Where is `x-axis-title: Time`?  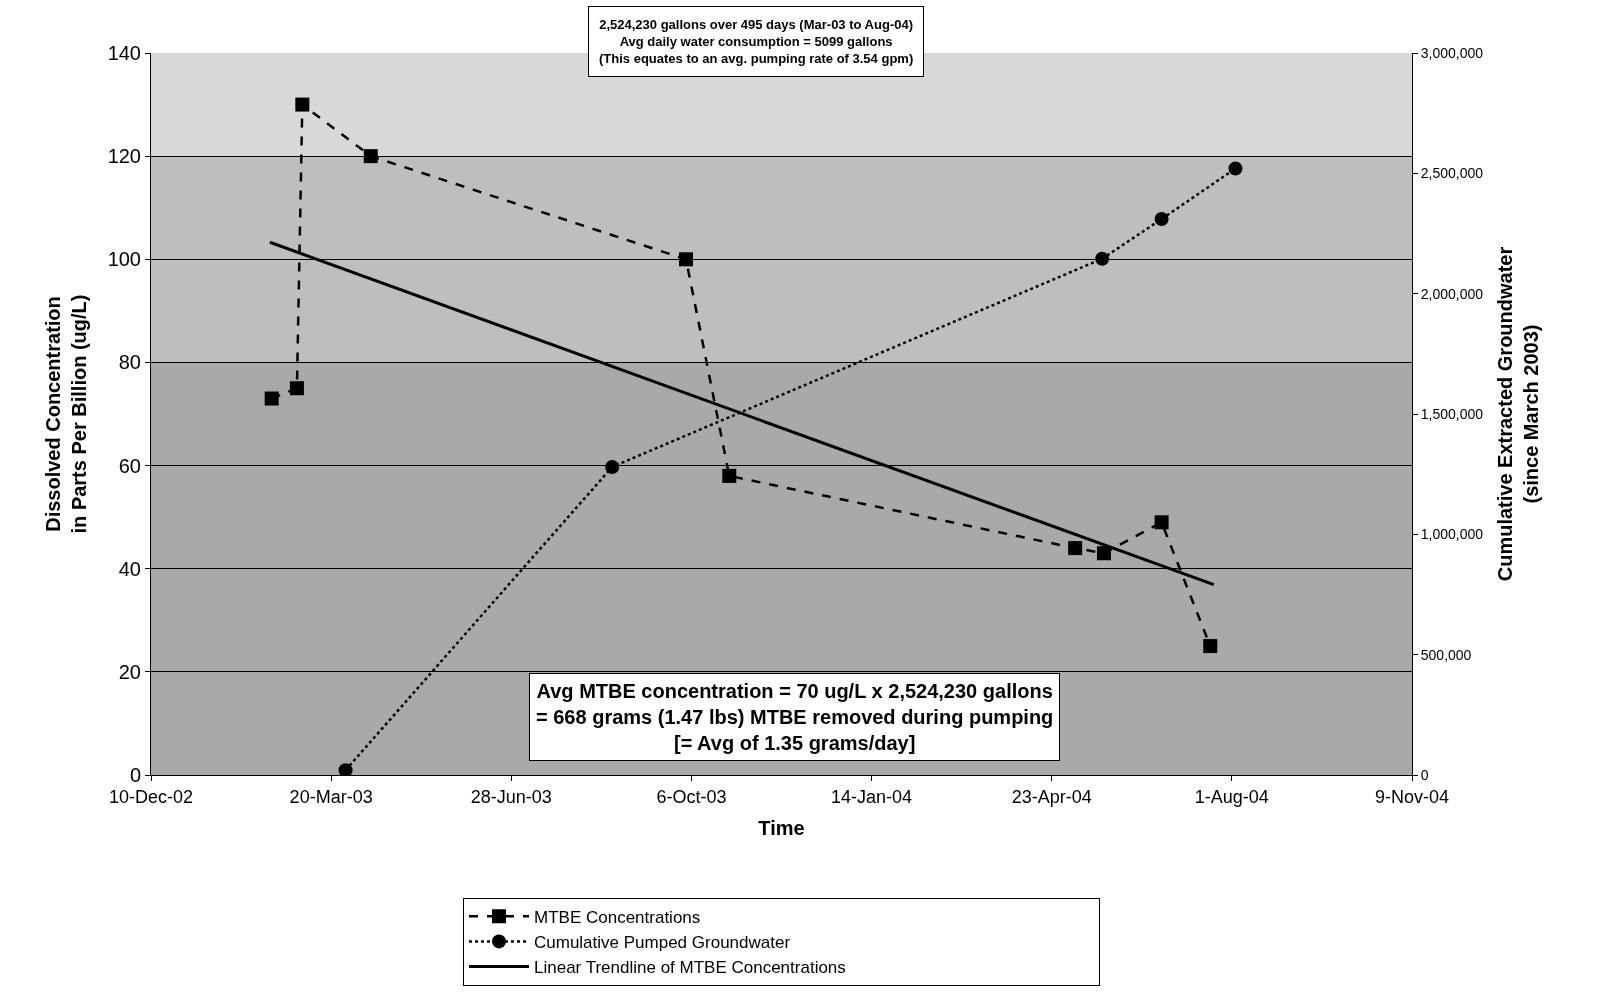 x-axis-title: Time is located at coordinates (781, 828).